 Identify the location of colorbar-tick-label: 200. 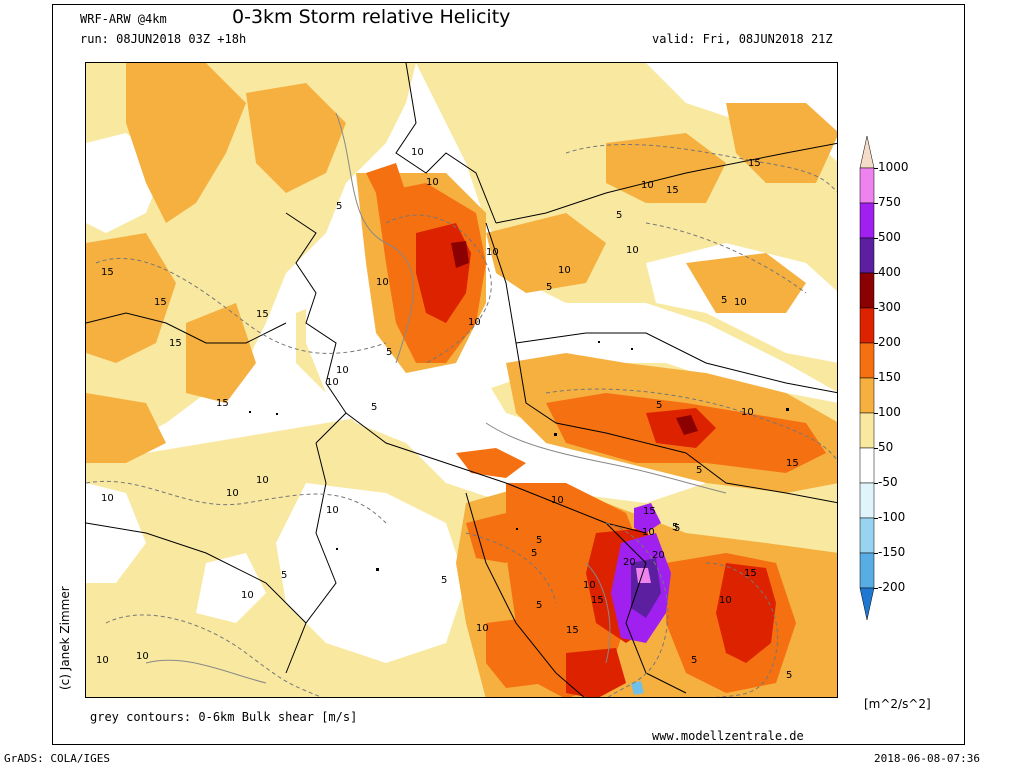
(889, 342).